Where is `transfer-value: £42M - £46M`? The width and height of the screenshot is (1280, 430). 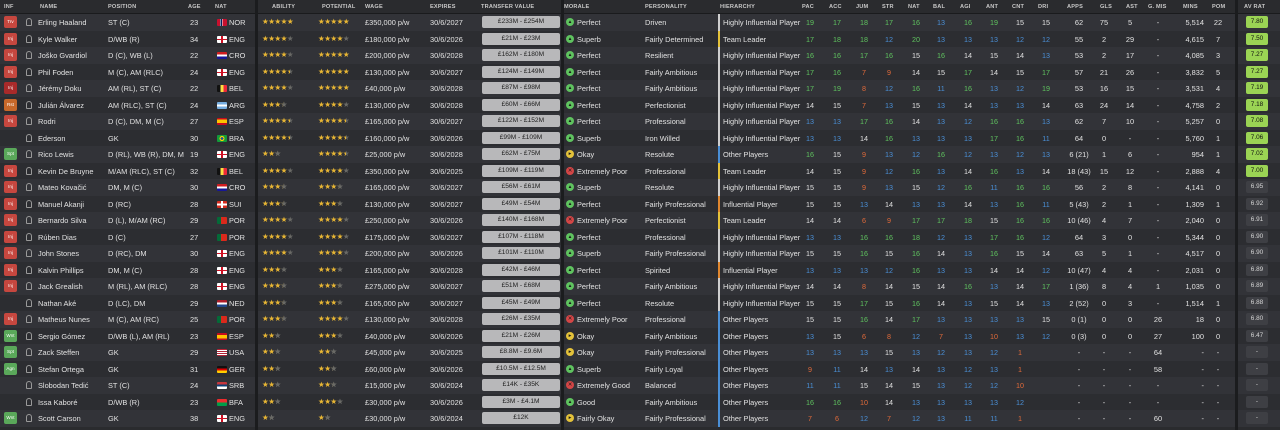
transfer-value: £42M - £46M is located at coordinates (521, 269).